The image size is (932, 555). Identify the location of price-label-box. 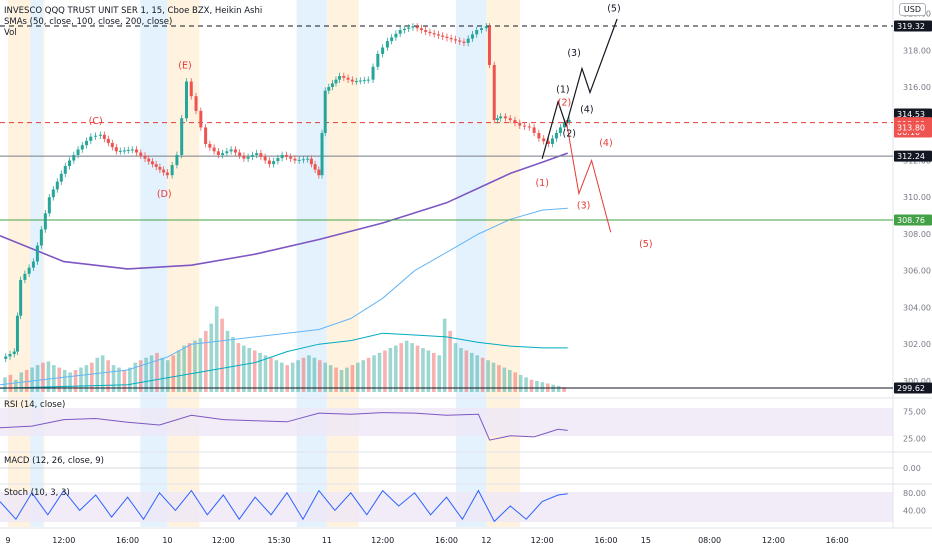
(913, 156).